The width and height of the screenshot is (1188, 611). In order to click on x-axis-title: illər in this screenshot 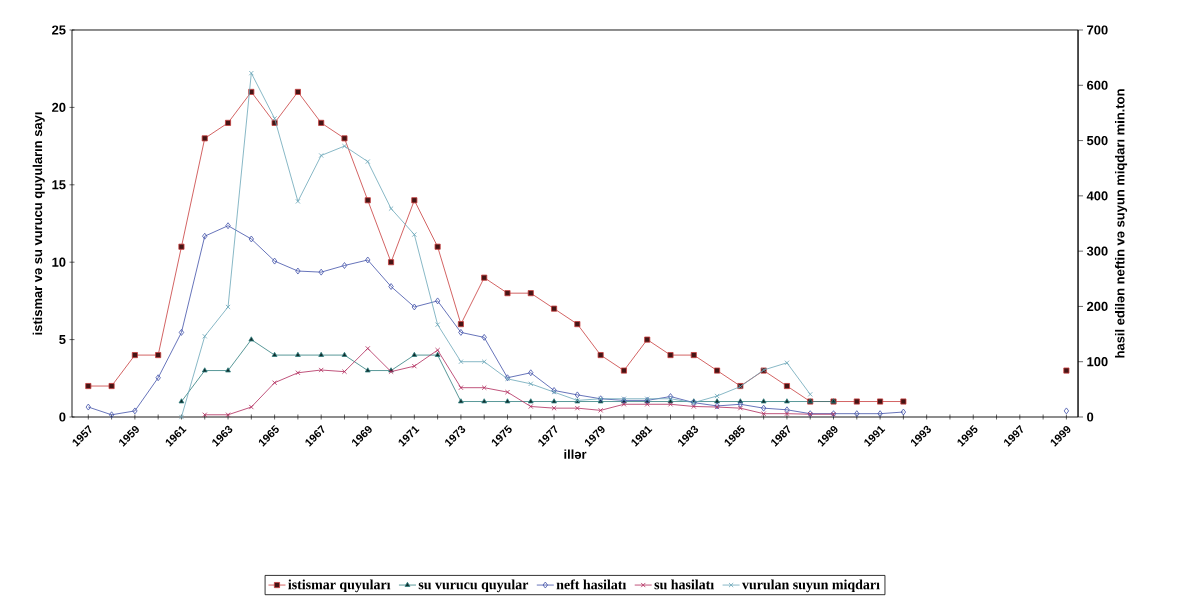, I will do `click(575, 454)`.